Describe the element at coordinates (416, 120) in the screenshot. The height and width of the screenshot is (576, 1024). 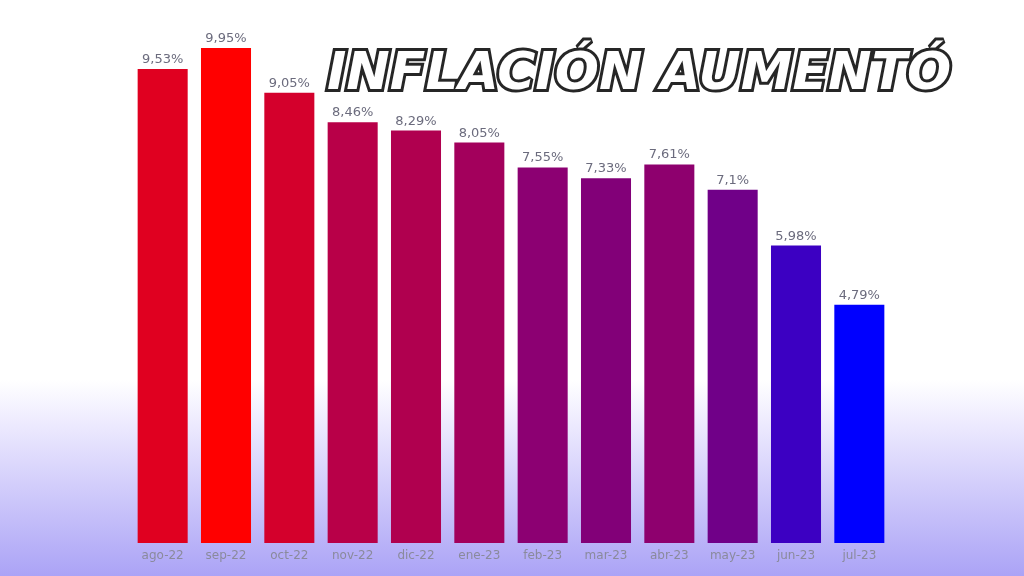
I see `data-label: 8,29%` at that location.